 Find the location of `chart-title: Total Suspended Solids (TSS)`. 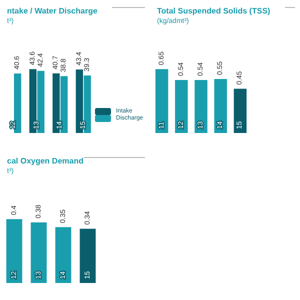

chart-title: Total Suspended Solids (TSS) is located at coordinates (214, 11).